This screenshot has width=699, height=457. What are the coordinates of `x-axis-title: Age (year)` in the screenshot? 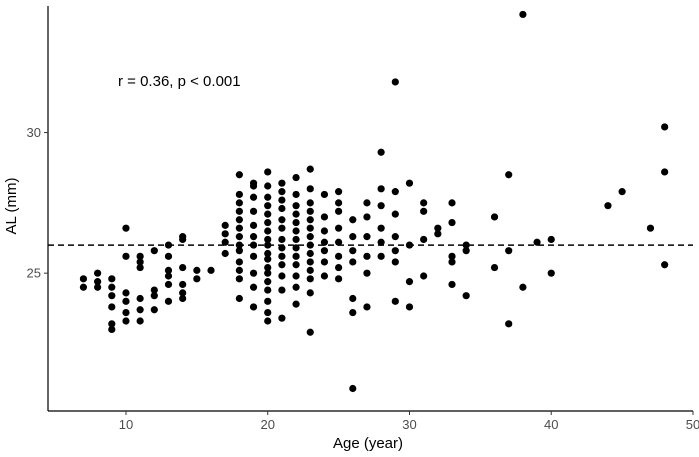 It's located at (368, 443).